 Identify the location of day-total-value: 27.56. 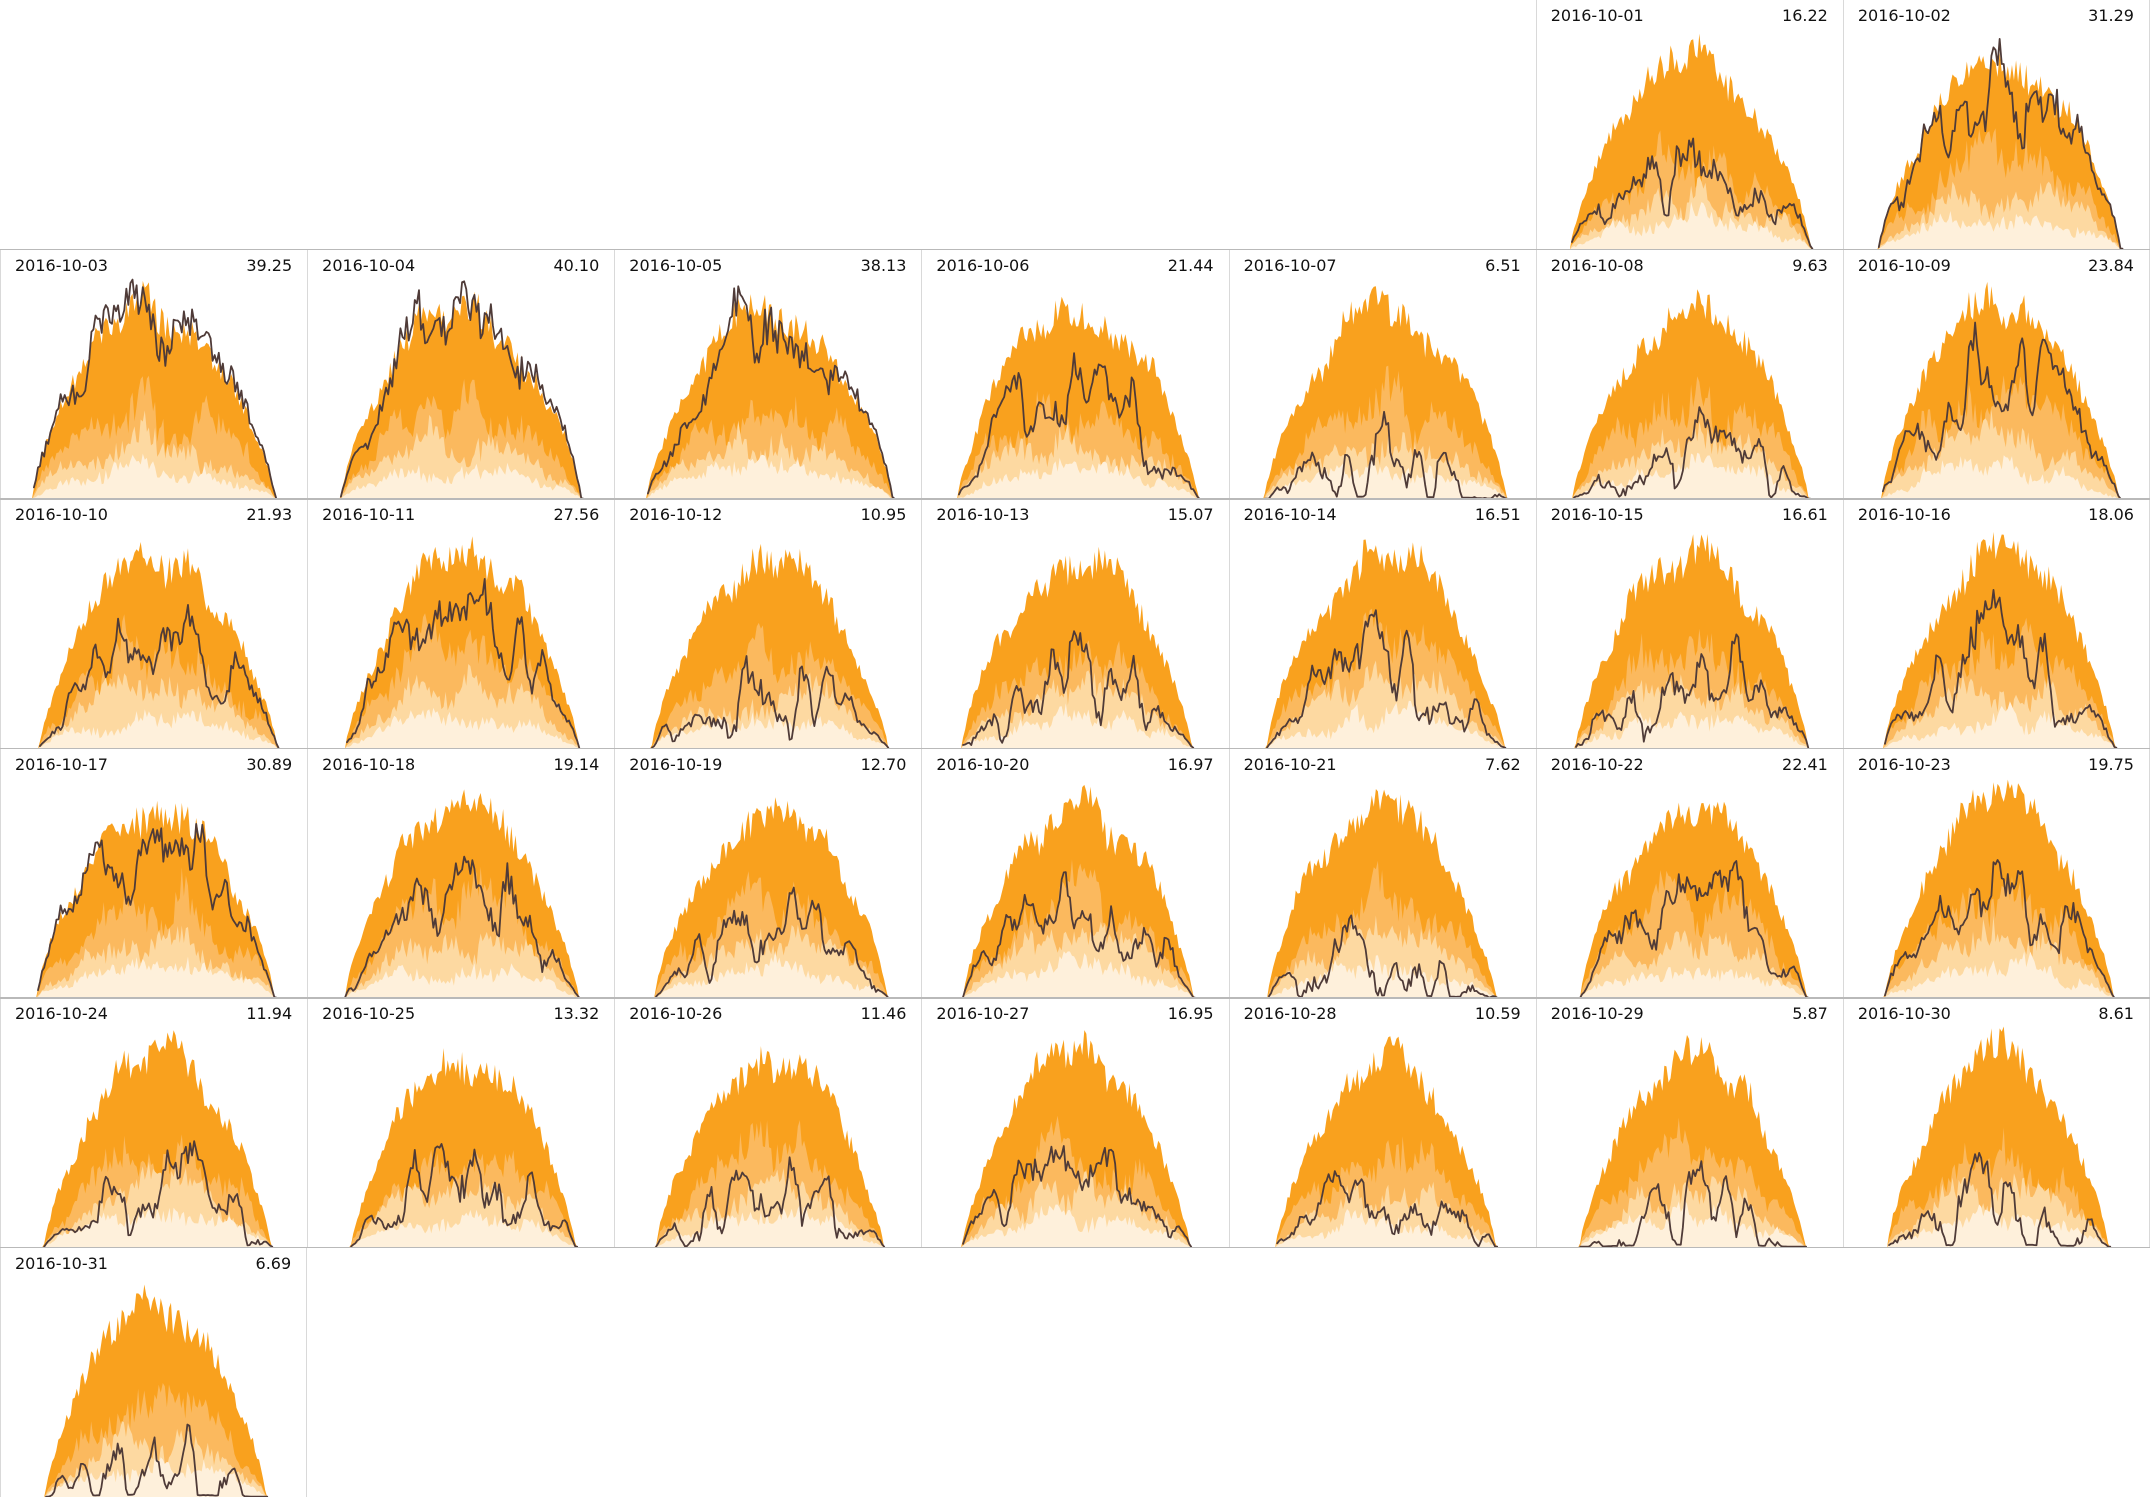
(576, 514).